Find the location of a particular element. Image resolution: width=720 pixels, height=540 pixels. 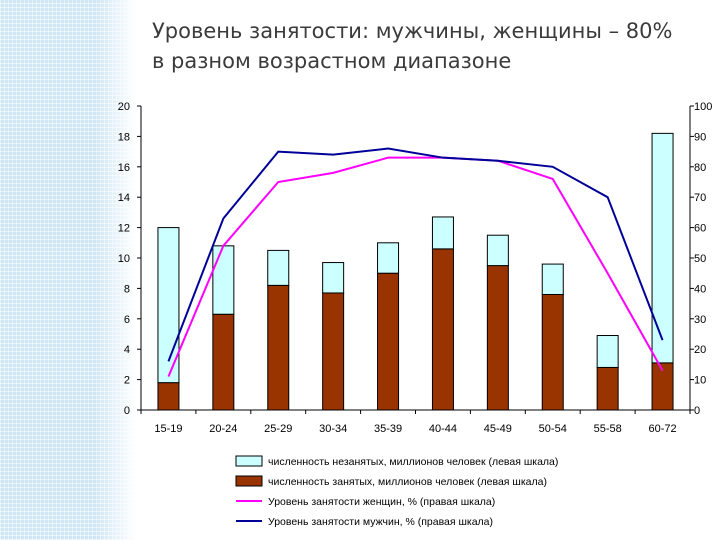

left-tick-label: 2 is located at coordinates (127, 381).